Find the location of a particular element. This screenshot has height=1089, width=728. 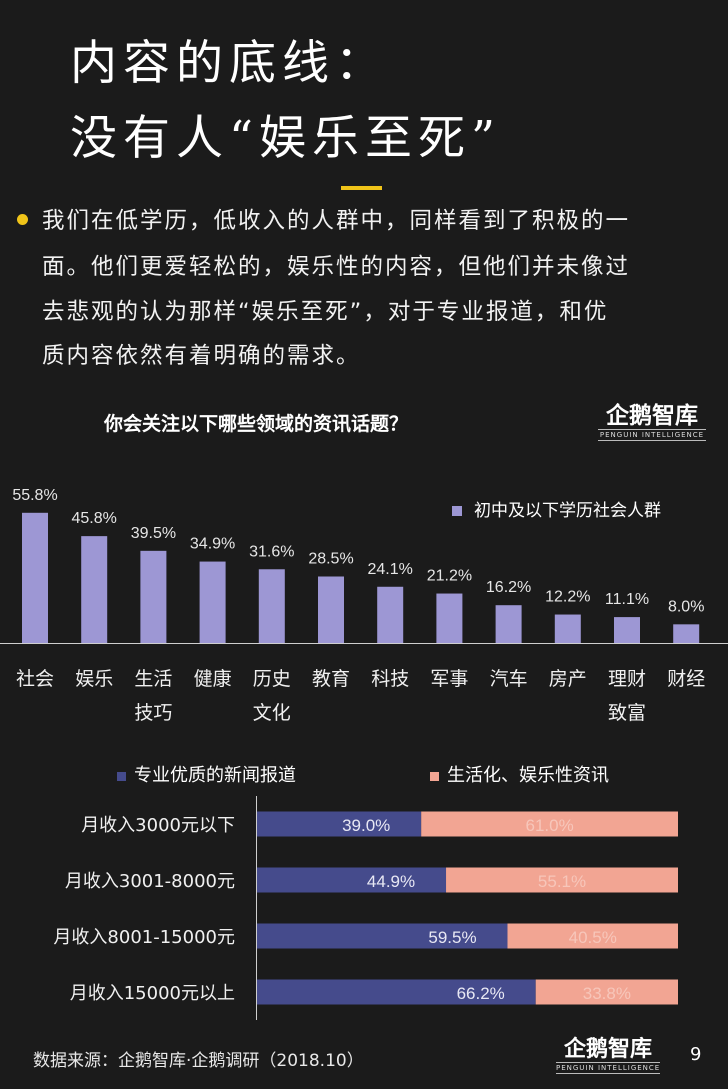

chart1-value-label-3: 39.5% is located at coordinates (153, 533).